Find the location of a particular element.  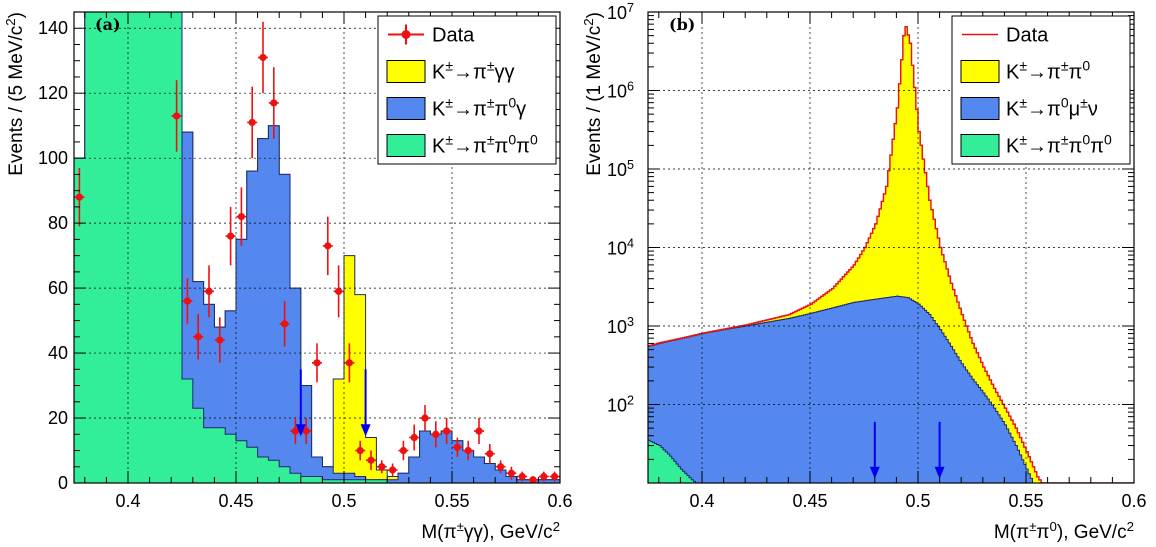

y-tick-label: 100 is located at coordinates (53, 158).